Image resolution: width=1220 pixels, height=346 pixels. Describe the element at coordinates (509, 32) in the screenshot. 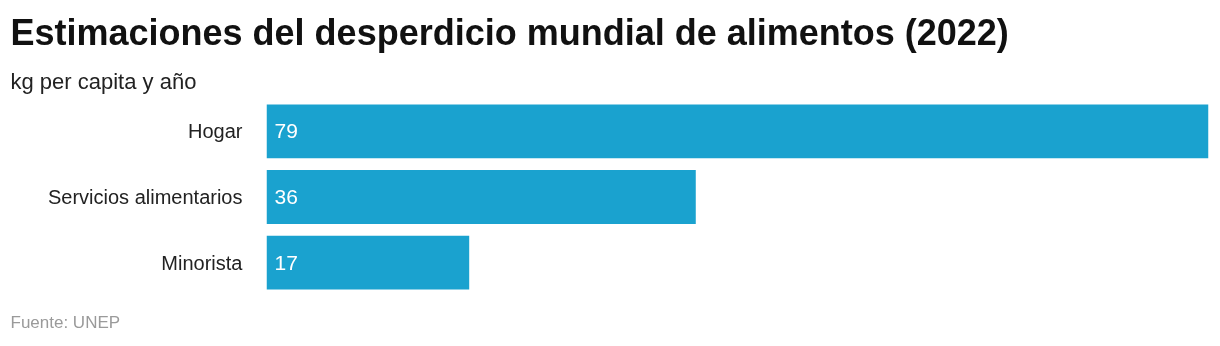

I see `chart-title: Estimaciones del desperdicio mundial de alimentos (2022)` at that location.